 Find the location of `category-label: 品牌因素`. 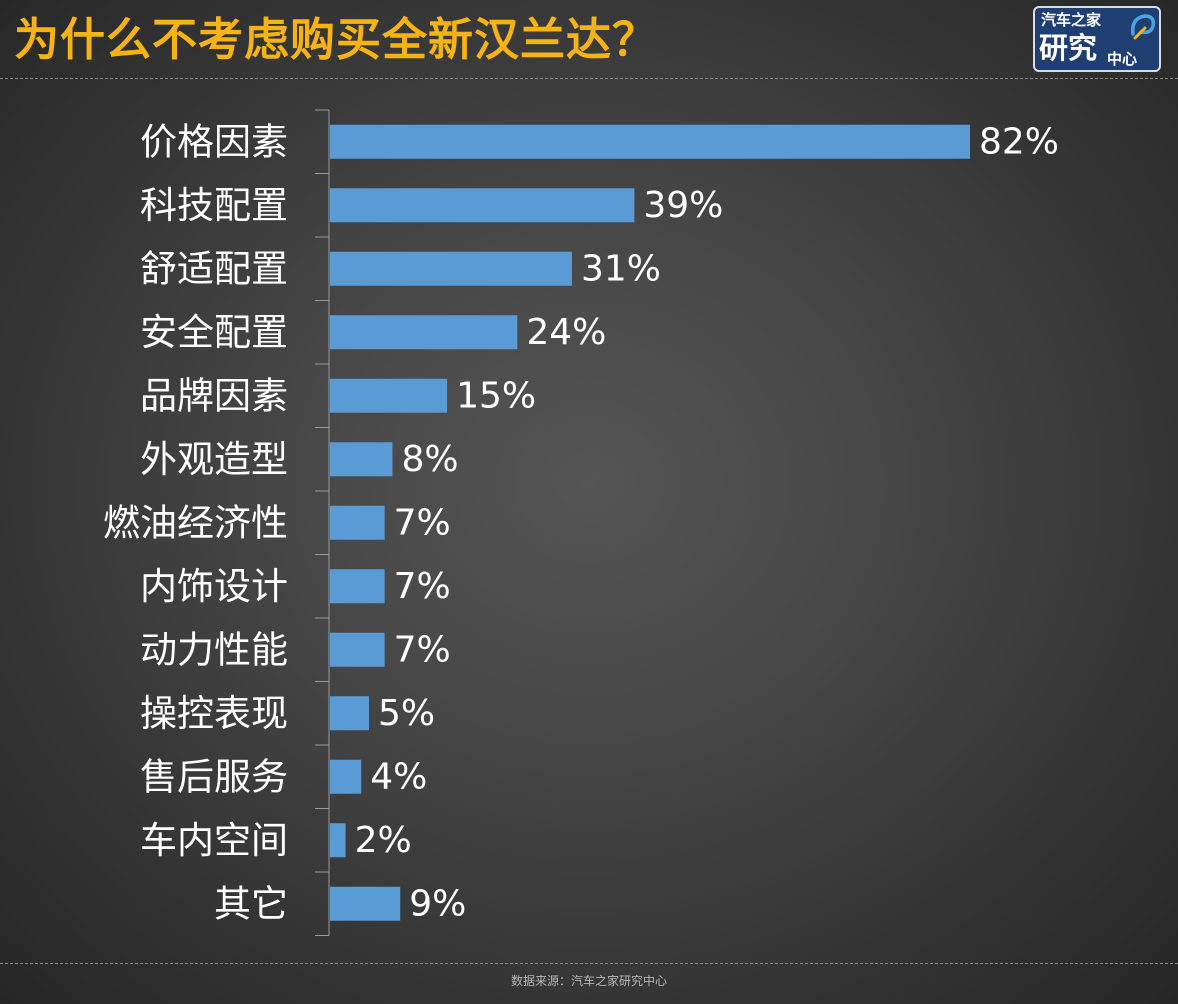

category-label: 品牌因素 is located at coordinates (214, 395).